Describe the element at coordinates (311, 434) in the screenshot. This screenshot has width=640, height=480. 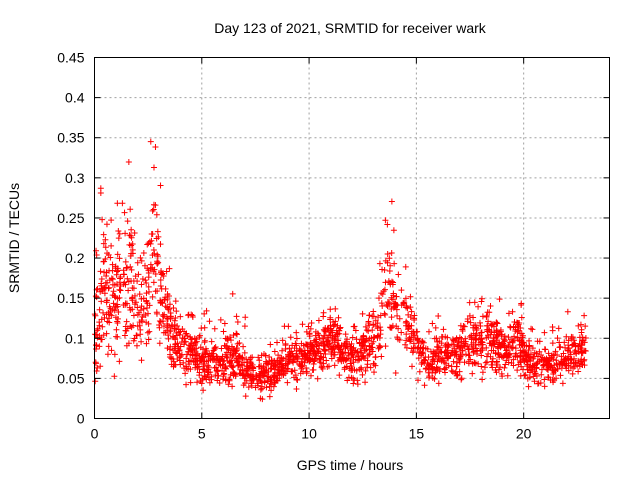
I see `x-axis-tick-labels: 0 5 10 15 20` at that location.